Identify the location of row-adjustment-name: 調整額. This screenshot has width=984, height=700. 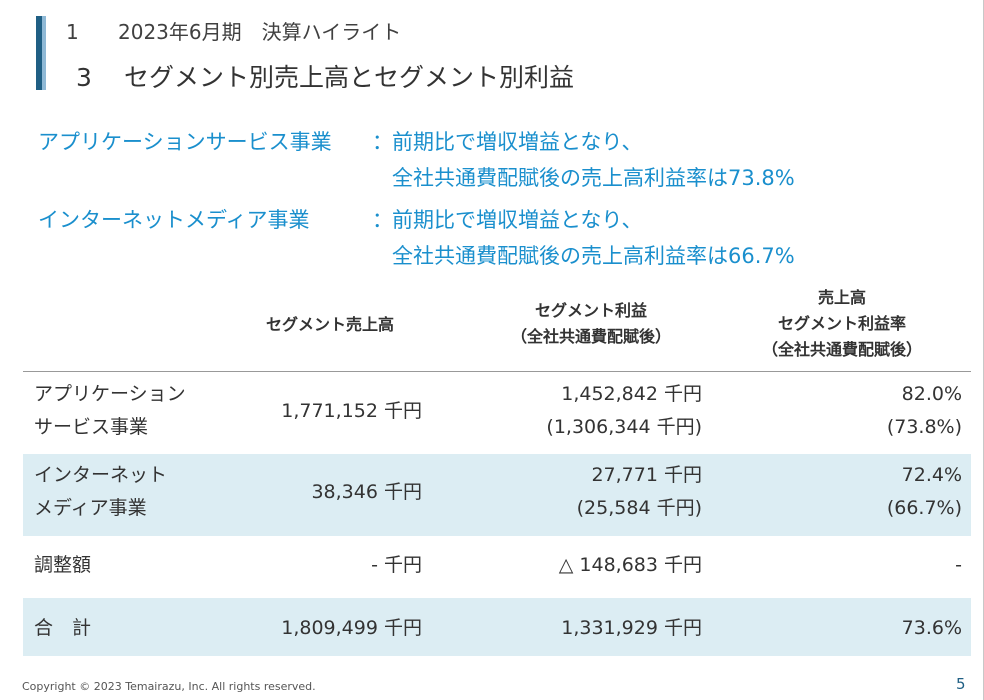
(63, 565).